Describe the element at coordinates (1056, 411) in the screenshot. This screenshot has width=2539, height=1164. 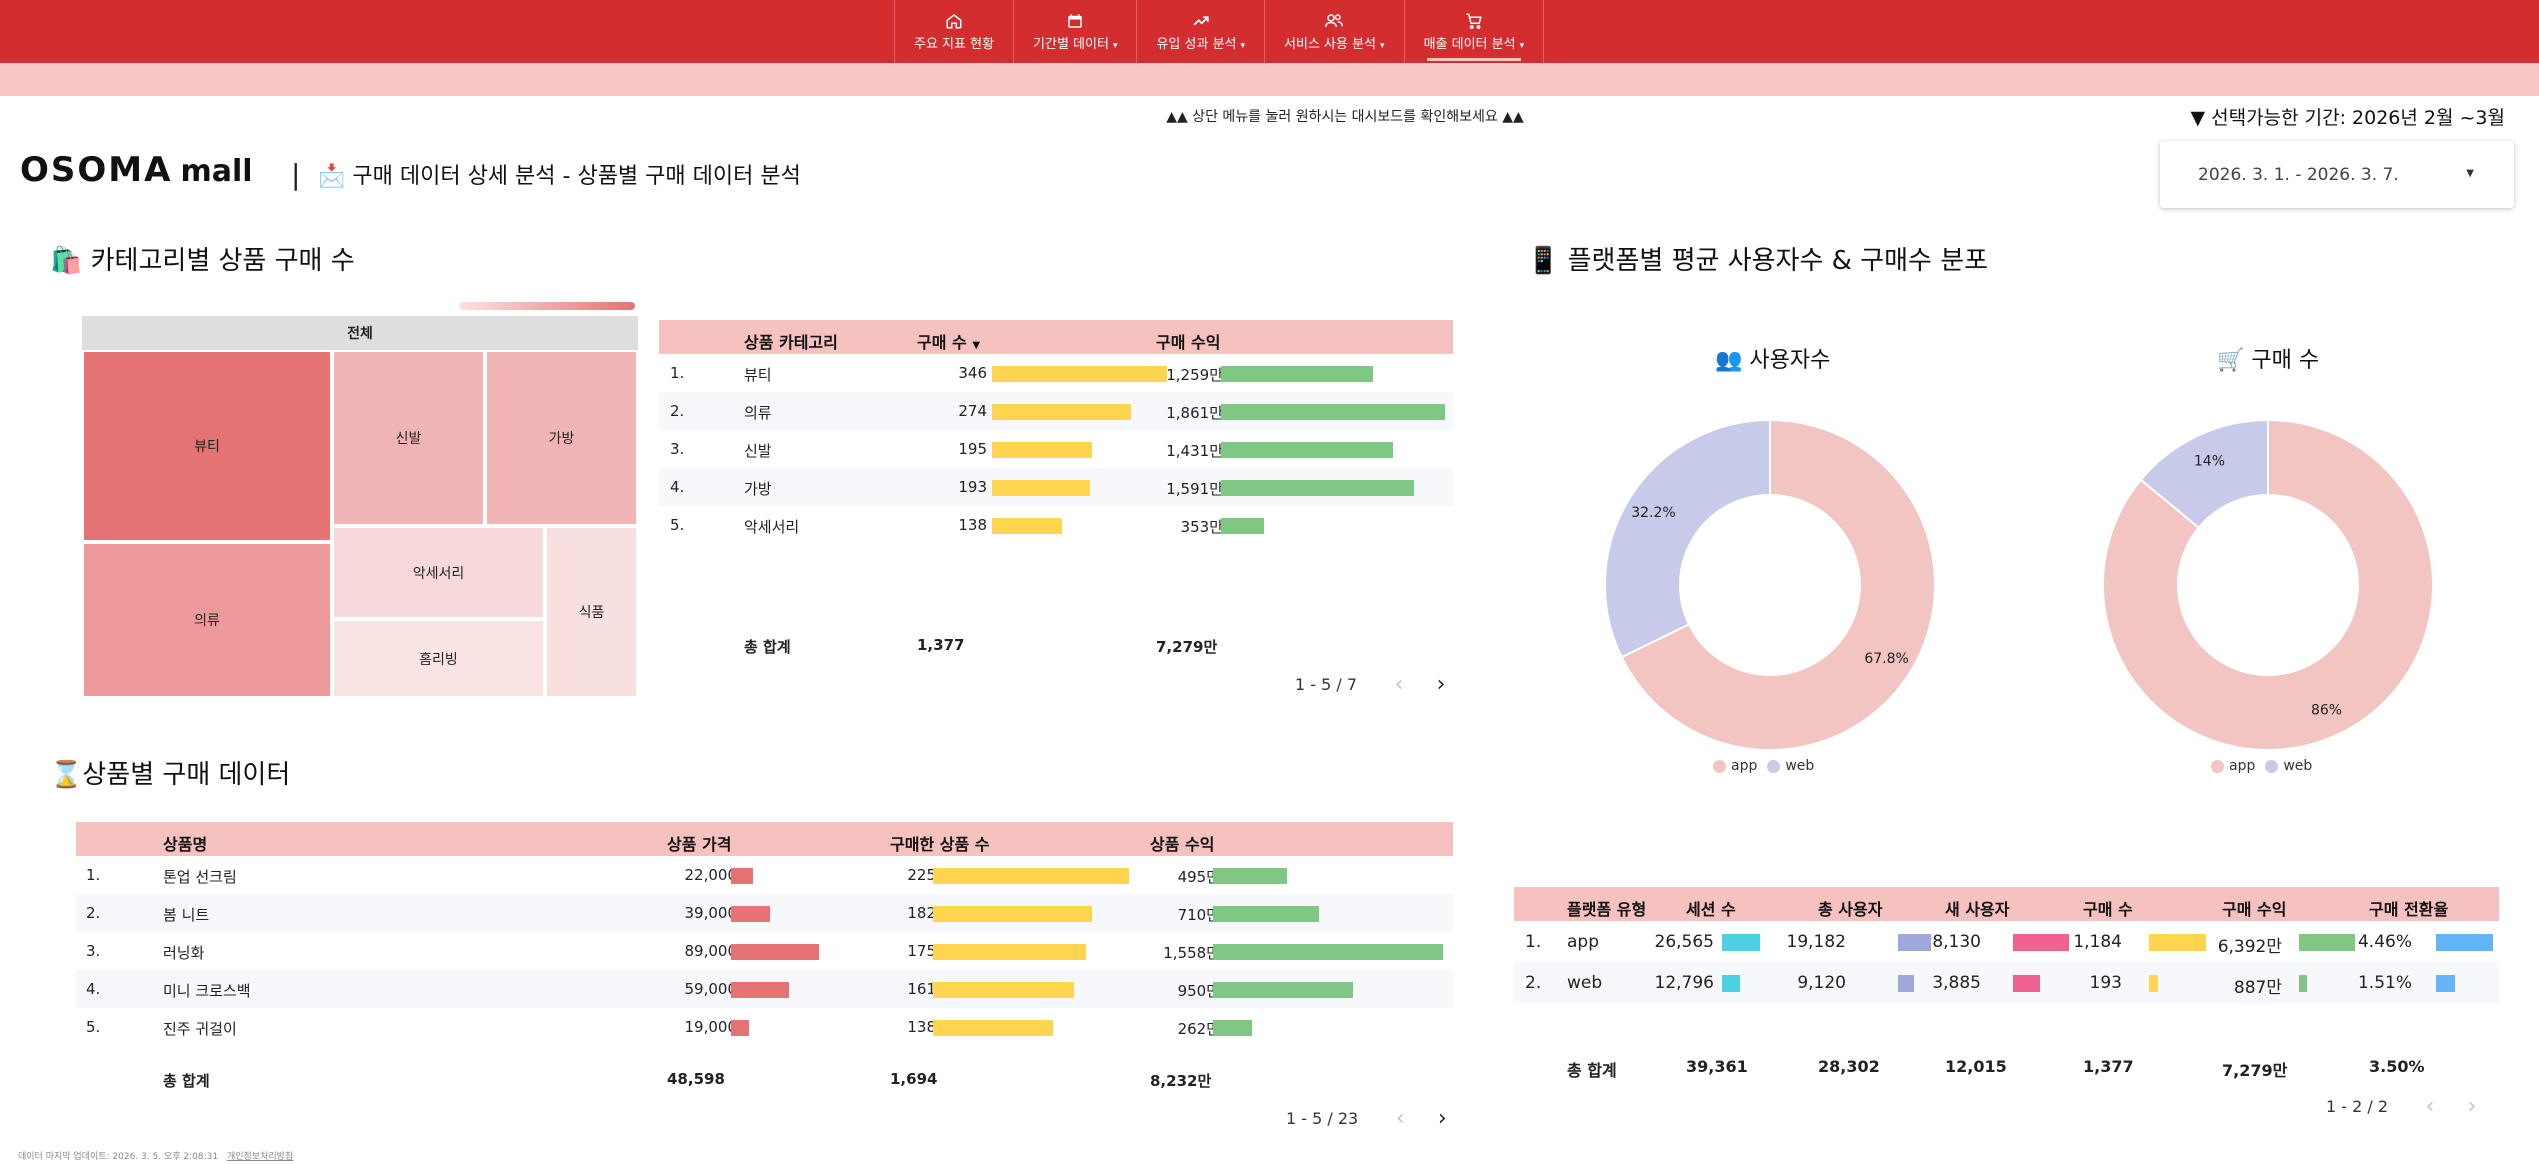
I see `table-row: 2. 의류 274 1,861만` at that location.